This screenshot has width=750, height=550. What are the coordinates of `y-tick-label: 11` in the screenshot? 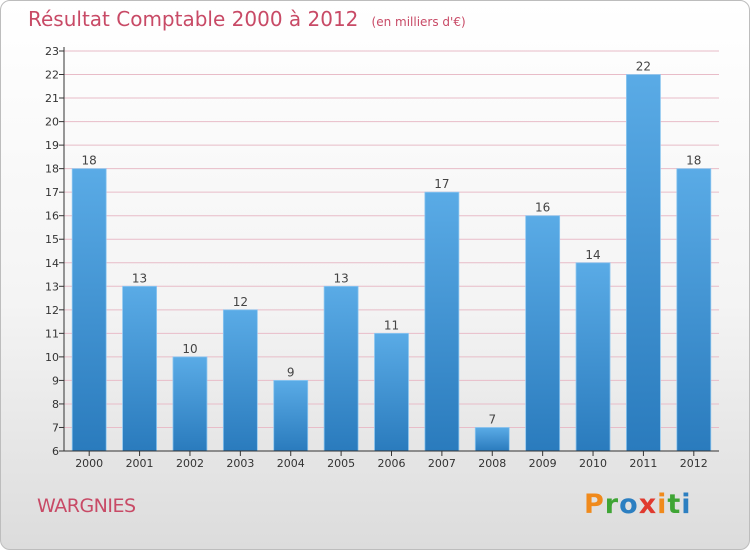 It's located at (52, 333).